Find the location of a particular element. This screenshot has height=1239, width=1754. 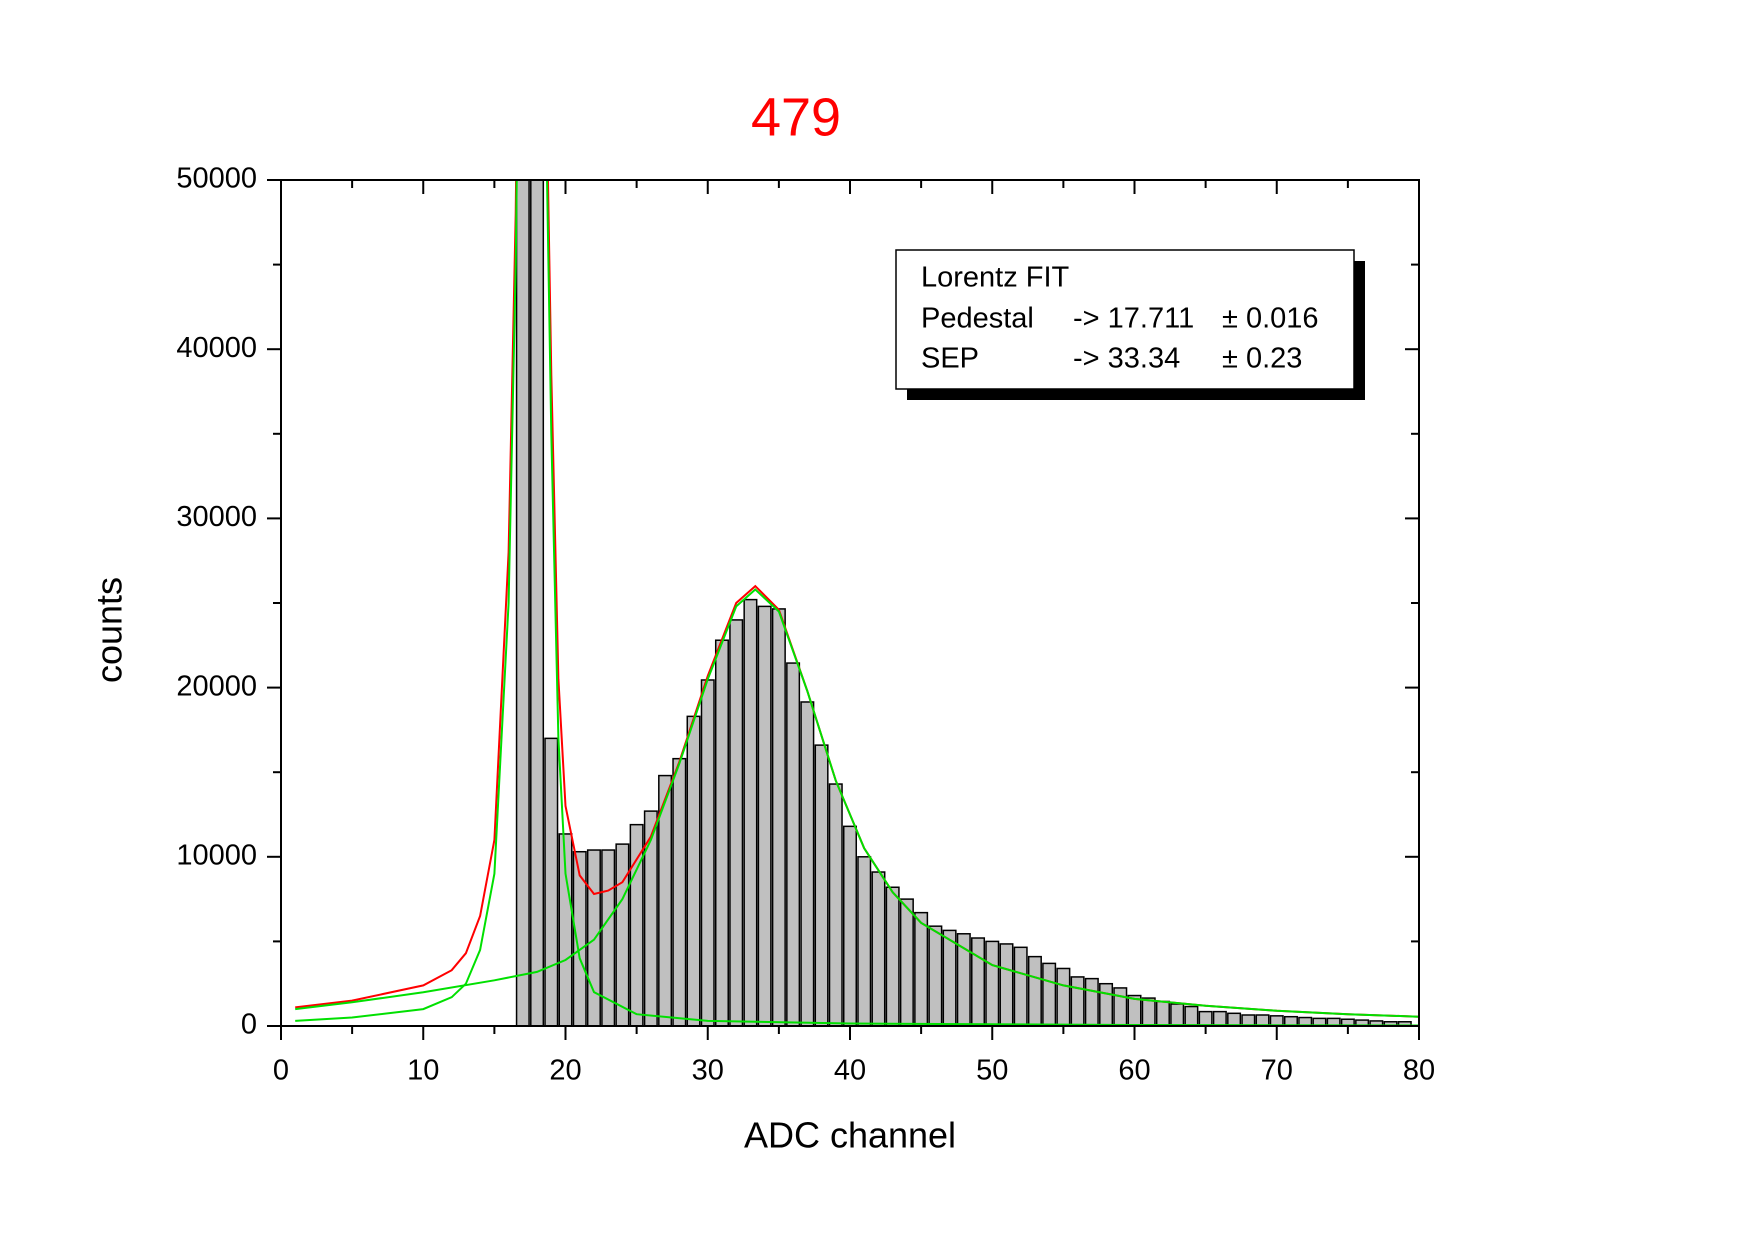

y-tick-label: 10000 is located at coordinates (216, 855).